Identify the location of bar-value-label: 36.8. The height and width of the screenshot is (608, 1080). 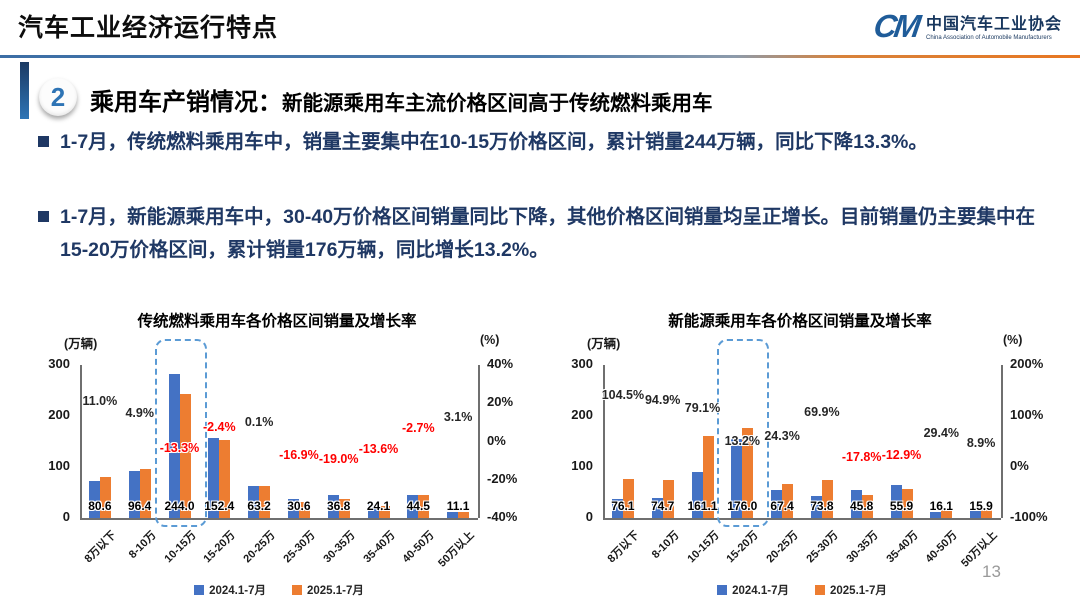
(339, 506).